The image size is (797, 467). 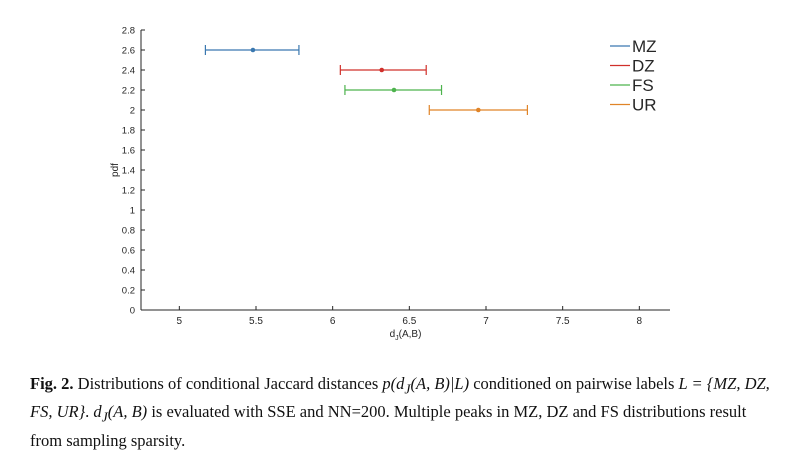 I want to click on x-tick-label: 5, so click(x=180, y=321).